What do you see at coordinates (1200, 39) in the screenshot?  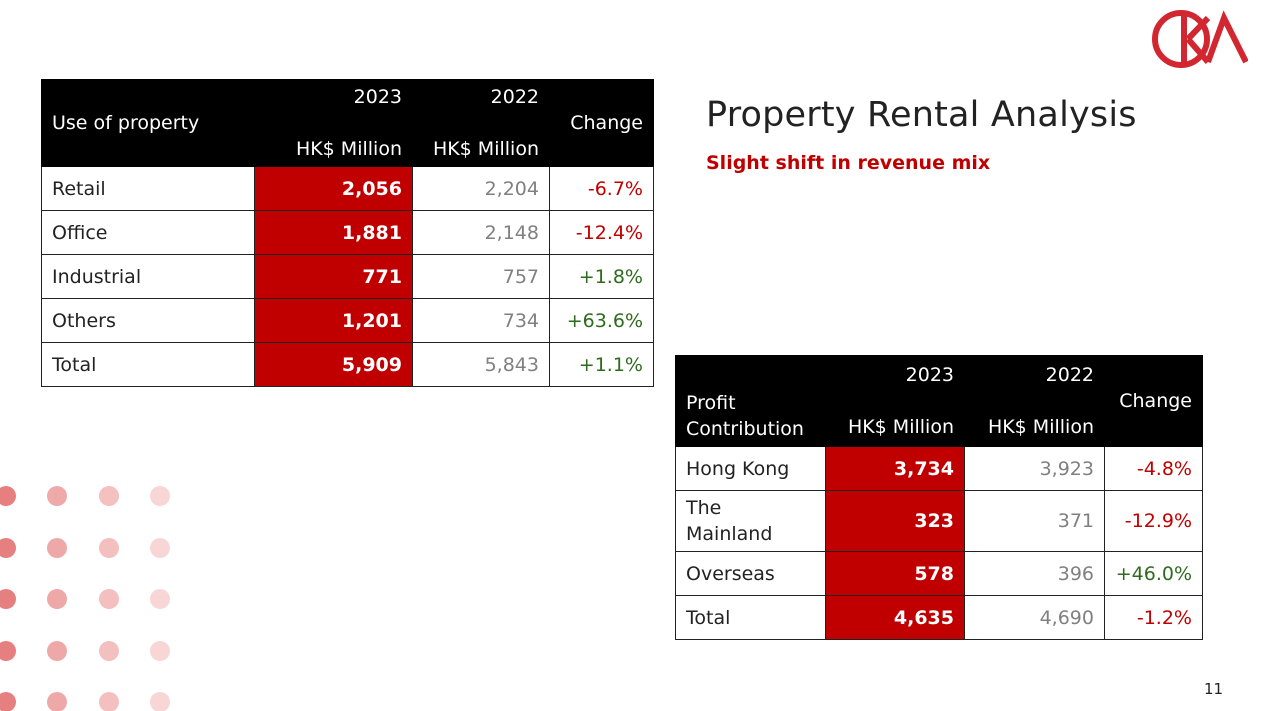 I see `ck-asset-logo-icon` at bounding box center [1200, 39].